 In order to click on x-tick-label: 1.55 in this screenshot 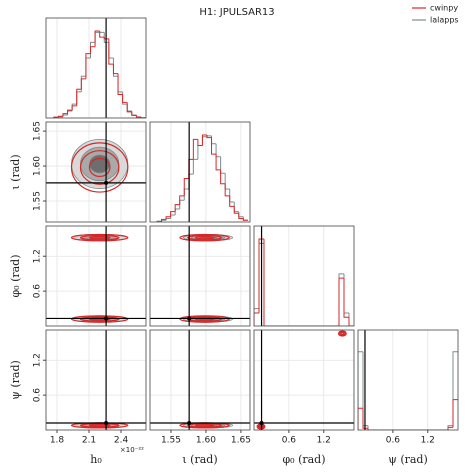, I will do `click(171, 441)`.